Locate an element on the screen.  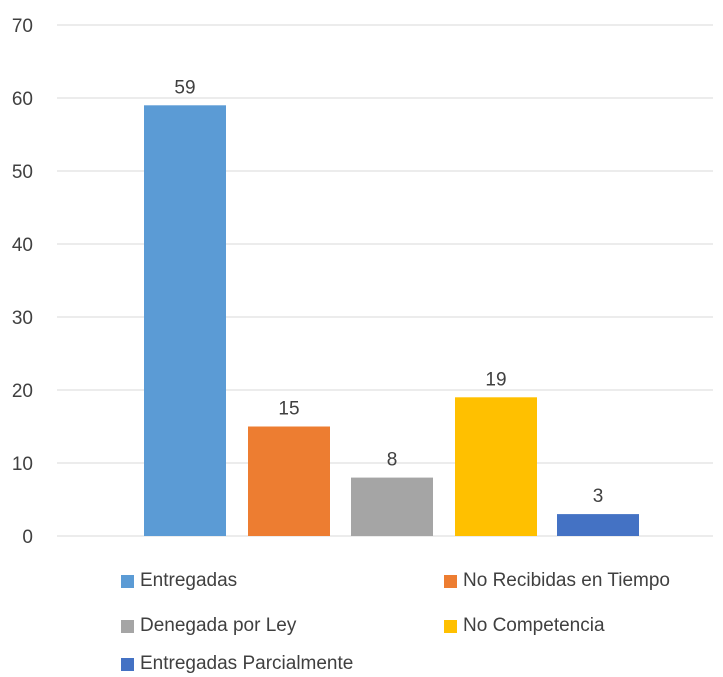
legend-swatch-no-competencia is located at coordinates (450, 626).